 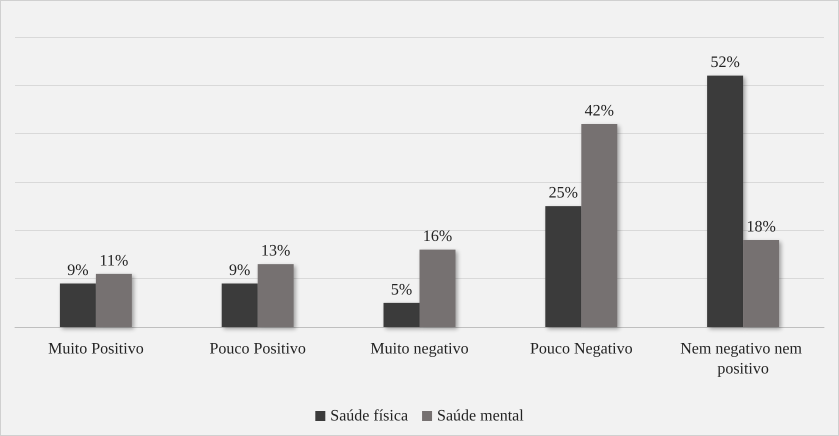 What do you see at coordinates (563, 193) in the screenshot?
I see `data-label: 25%` at bounding box center [563, 193].